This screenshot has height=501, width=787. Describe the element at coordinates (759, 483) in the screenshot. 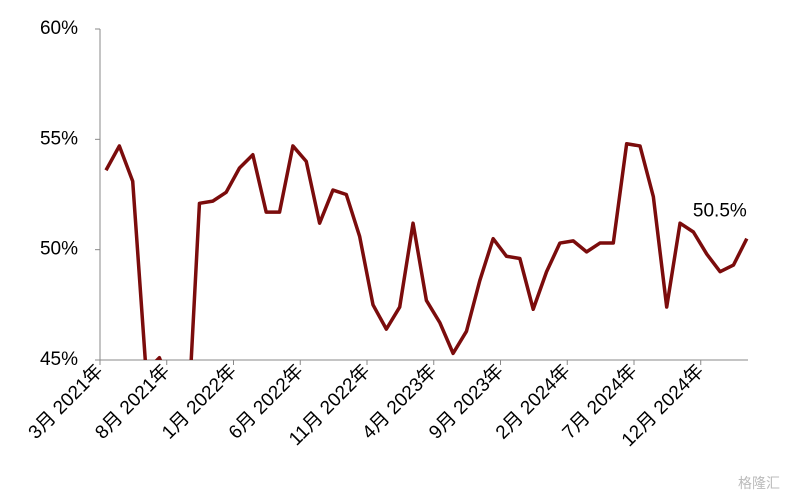

I see `watermark: 格隆汇` at that location.